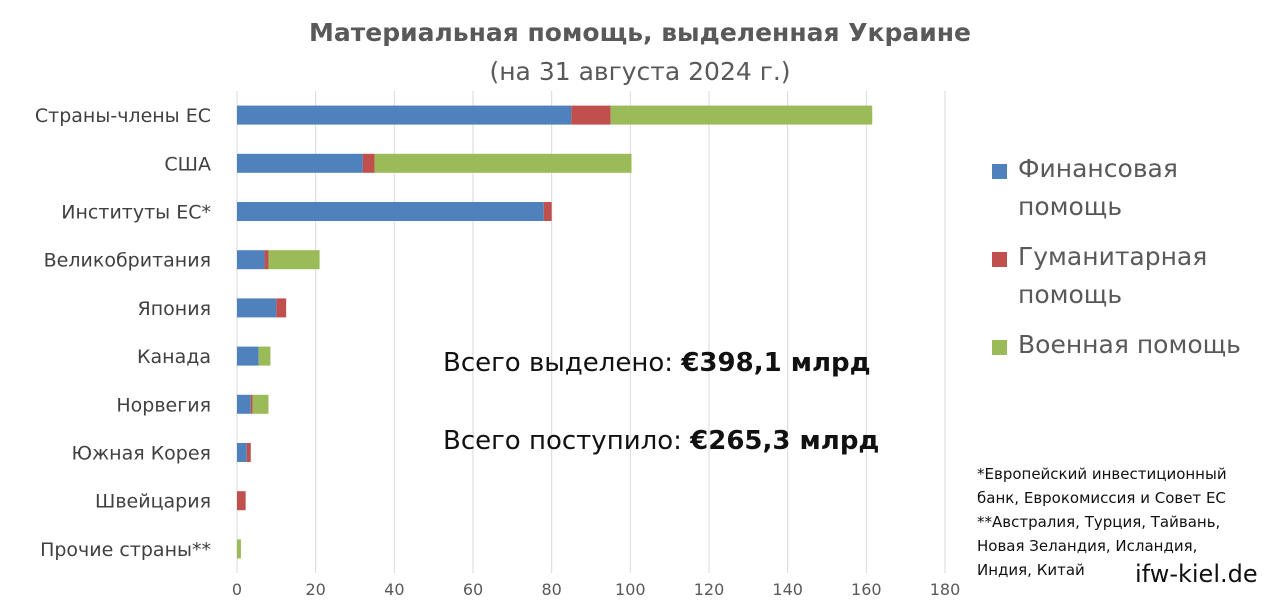 The height and width of the screenshot is (611, 1280). I want to click on legend-label-humanitarian: Гуманитарная помощь, so click(1113, 275).